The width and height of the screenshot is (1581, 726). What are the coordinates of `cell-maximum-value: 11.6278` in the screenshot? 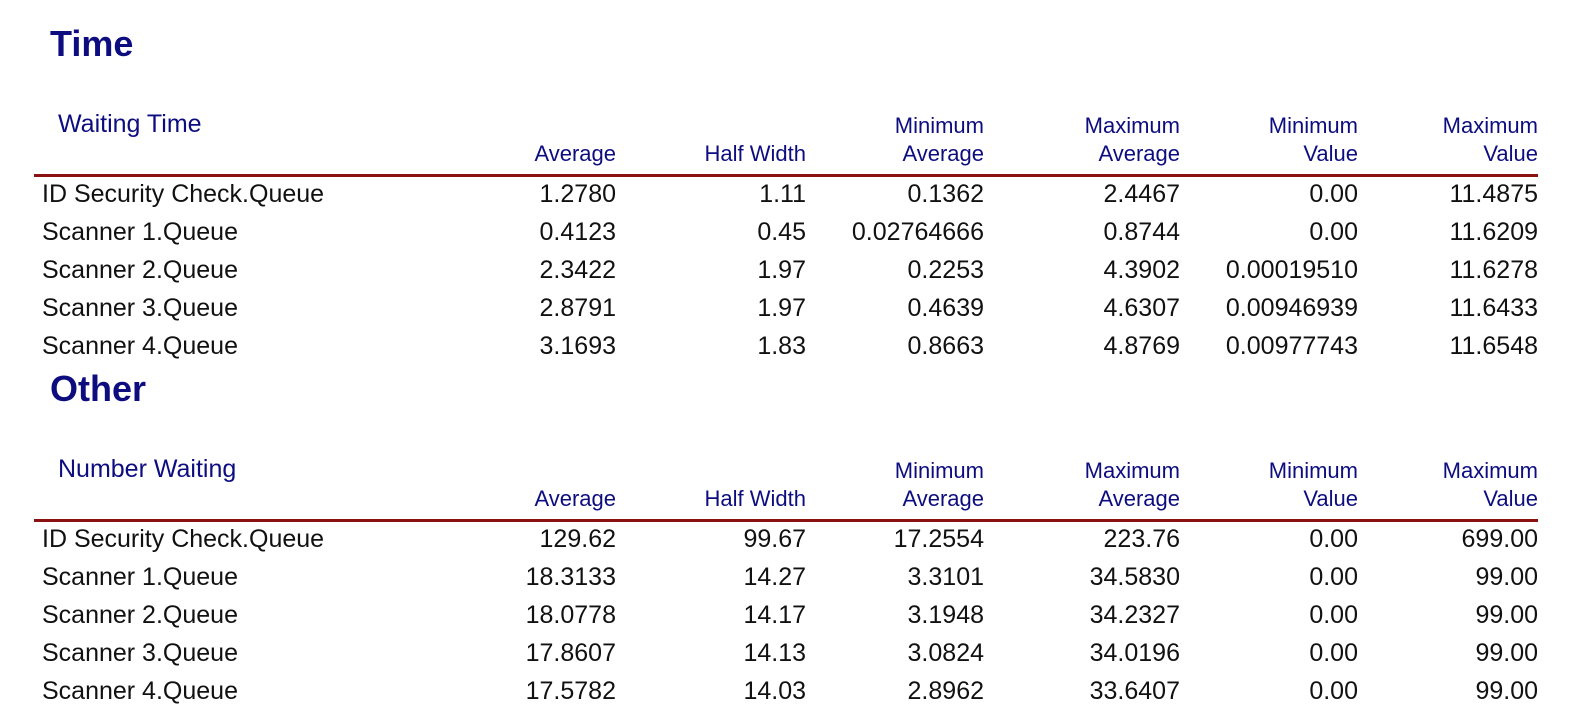 It's located at (1493, 270).